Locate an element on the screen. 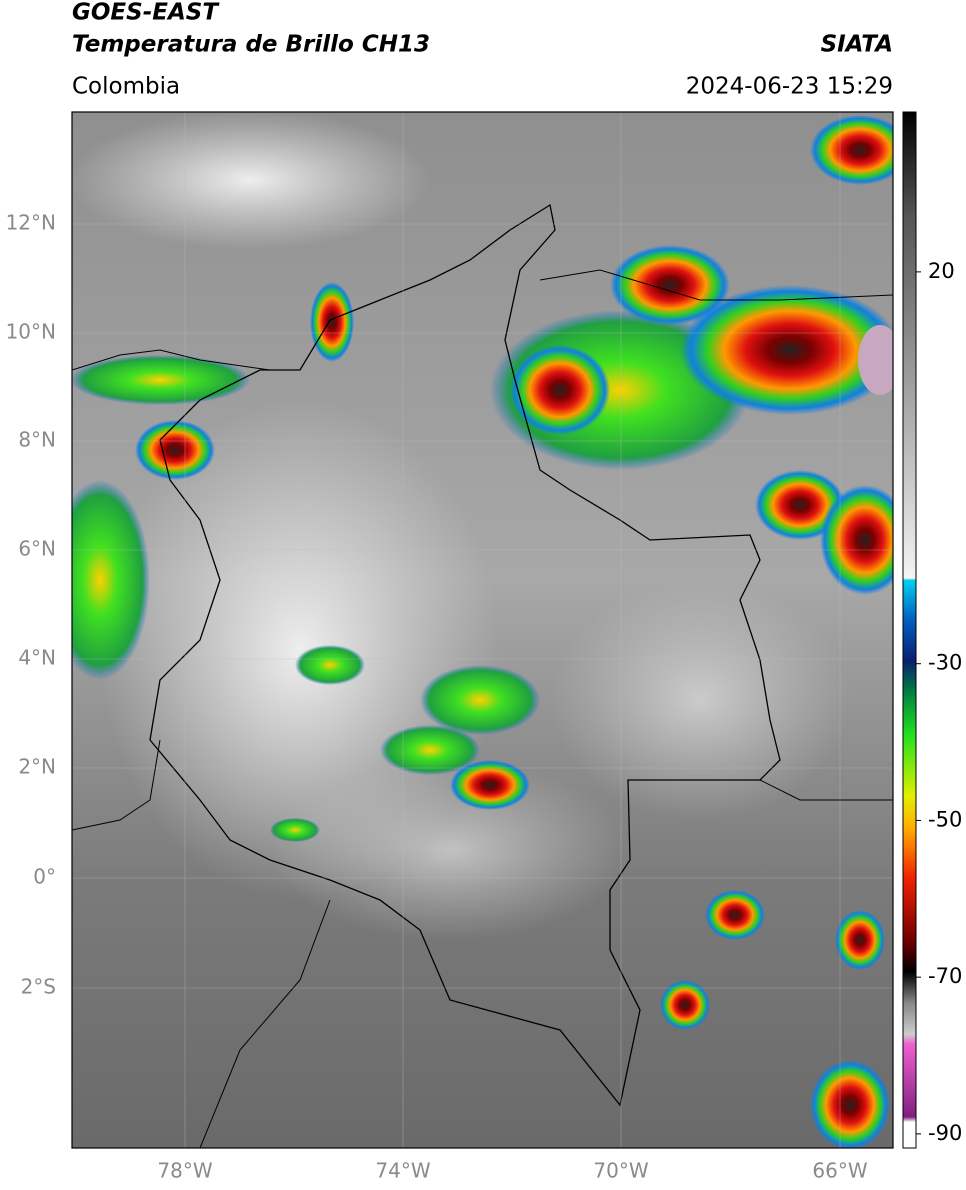  lat-label: 10°N is located at coordinates (31, 332).